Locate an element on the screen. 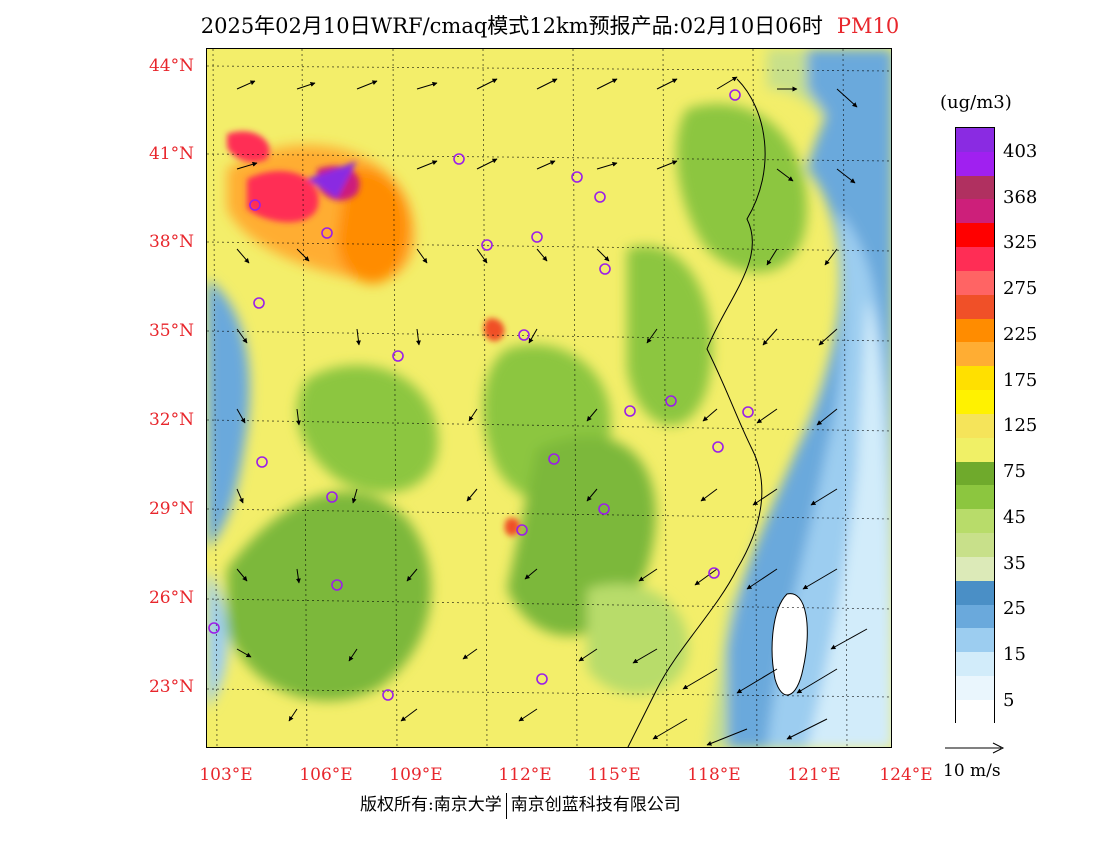  lon-label: 106°E is located at coordinates (326, 775).